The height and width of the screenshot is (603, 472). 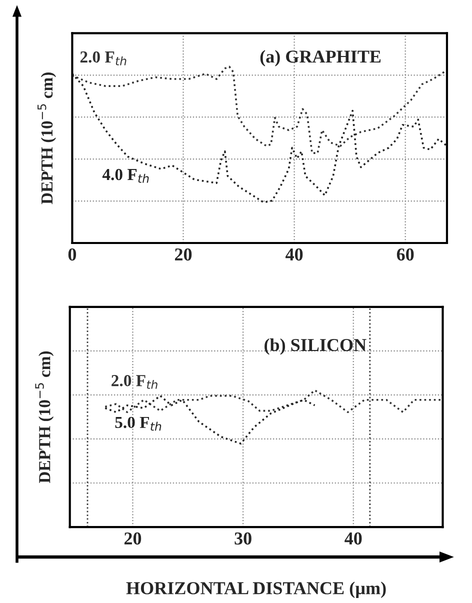 I want to click on series-label: 4.0 F$_{th}$, so click(x=125, y=175).